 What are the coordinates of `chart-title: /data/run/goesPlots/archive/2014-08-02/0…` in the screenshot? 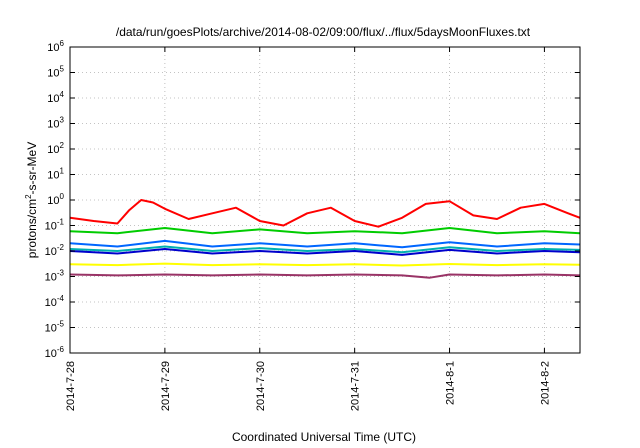 It's located at (323, 32).